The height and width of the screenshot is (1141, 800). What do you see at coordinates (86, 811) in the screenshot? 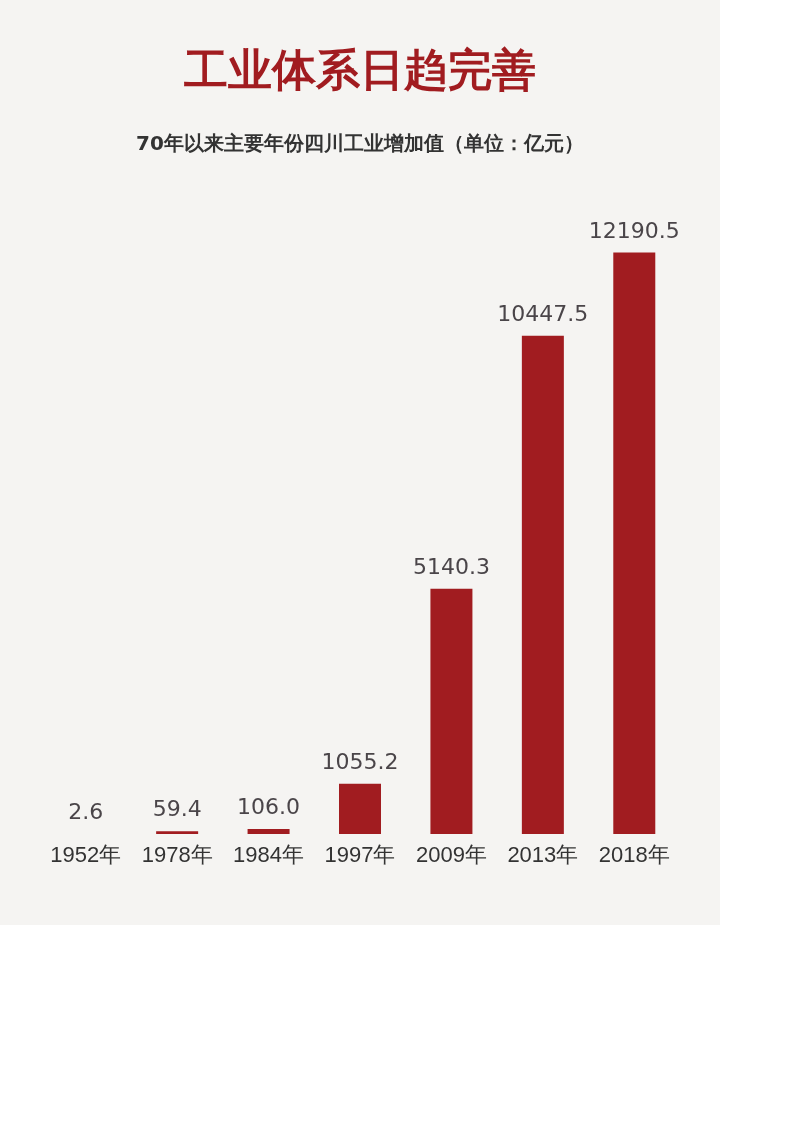
I see `data-label: 2.6` at bounding box center [86, 811].